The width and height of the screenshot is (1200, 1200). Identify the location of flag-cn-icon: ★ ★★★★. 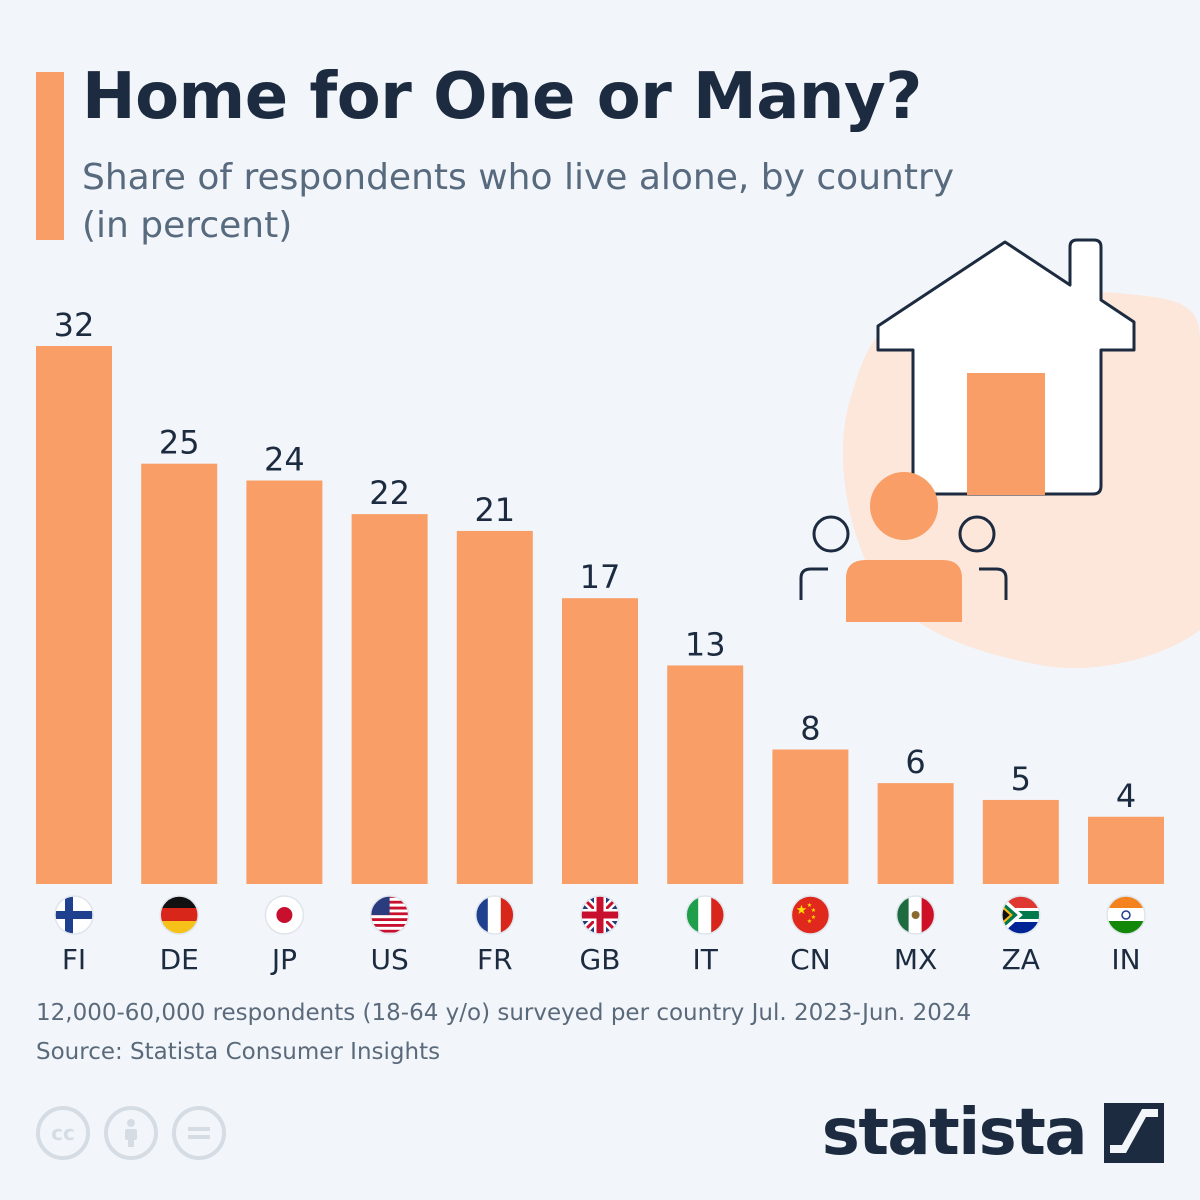
(810, 915).